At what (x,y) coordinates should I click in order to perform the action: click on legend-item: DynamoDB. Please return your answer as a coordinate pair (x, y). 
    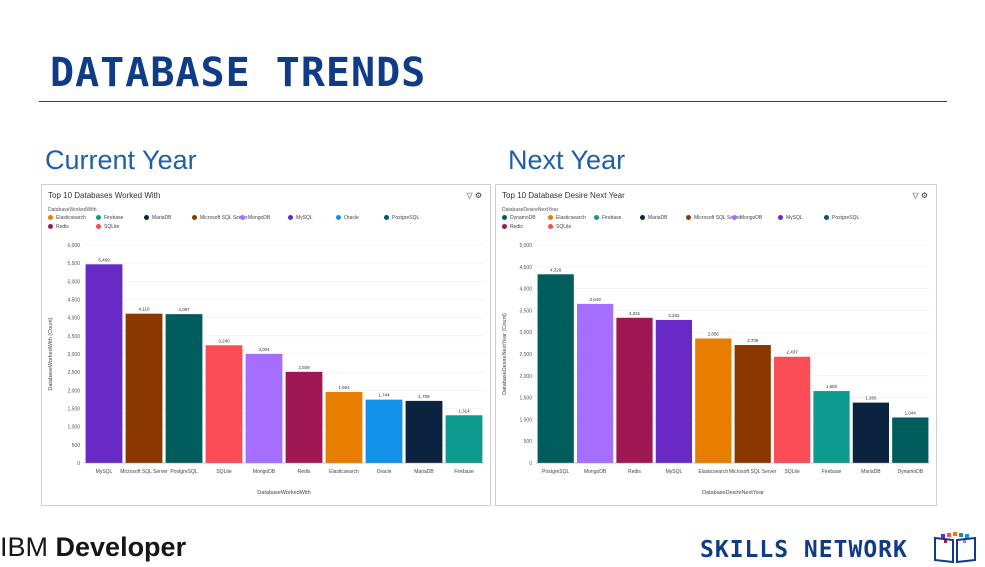
    Looking at the image, I should click on (519, 218).